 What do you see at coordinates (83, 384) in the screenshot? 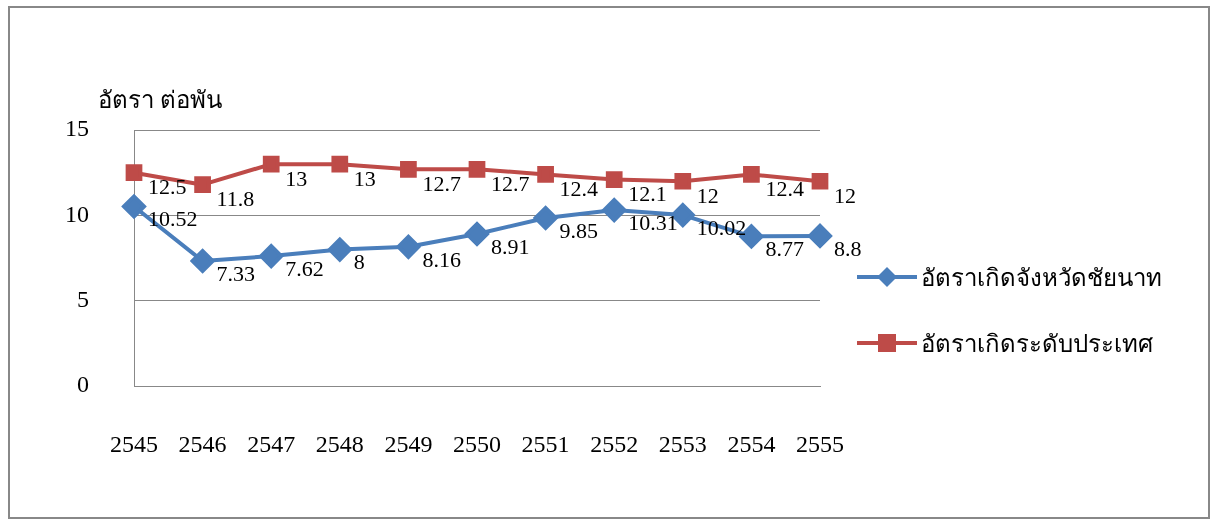
I see `y-tick-label: 0` at bounding box center [83, 384].